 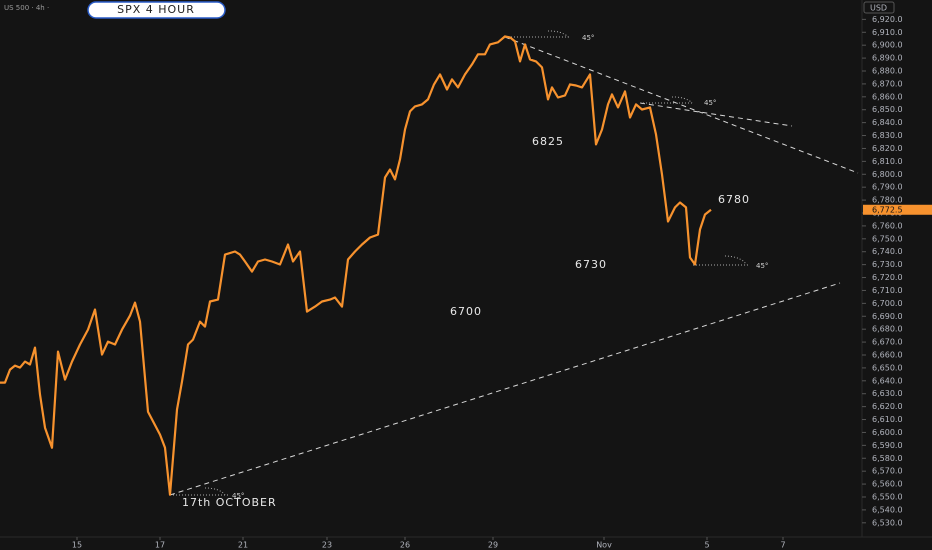 I want to click on y-tick-label: 6,920.0, so click(x=887, y=19).